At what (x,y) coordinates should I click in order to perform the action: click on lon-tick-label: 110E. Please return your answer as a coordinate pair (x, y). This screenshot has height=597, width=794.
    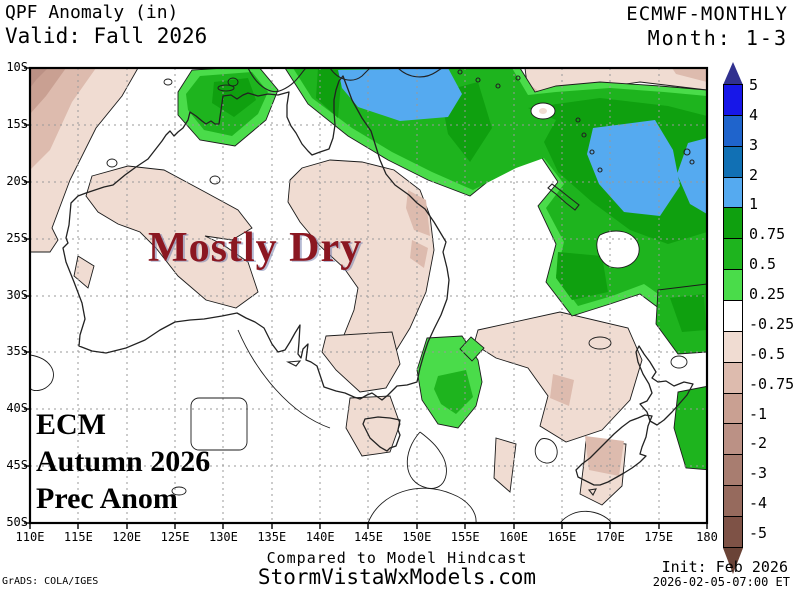
    Looking at the image, I should click on (30, 537).